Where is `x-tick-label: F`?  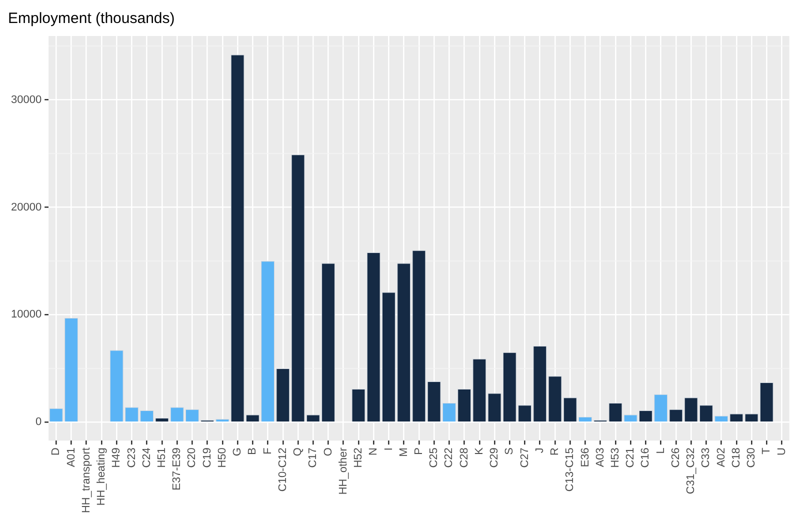
x-tick-label: F is located at coordinates (268, 450).